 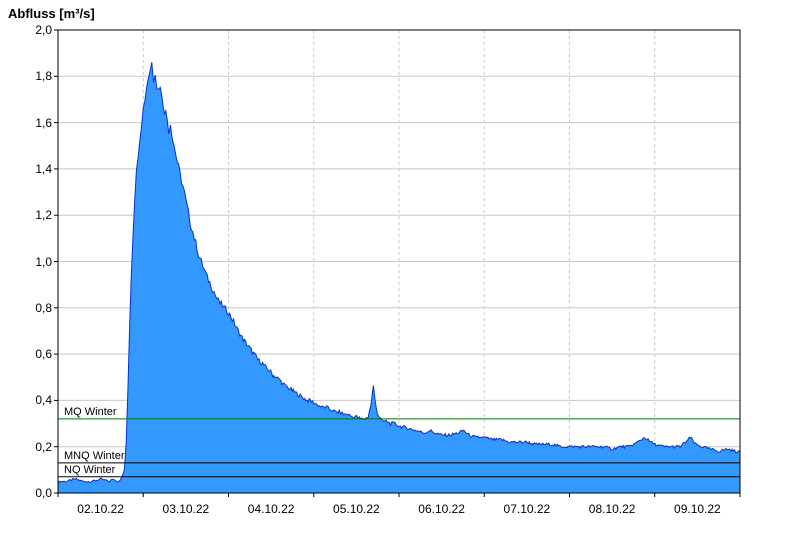 What do you see at coordinates (43, 76) in the screenshot?
I see `y-tick-label: 1,8` at bounding box center [43, 76].